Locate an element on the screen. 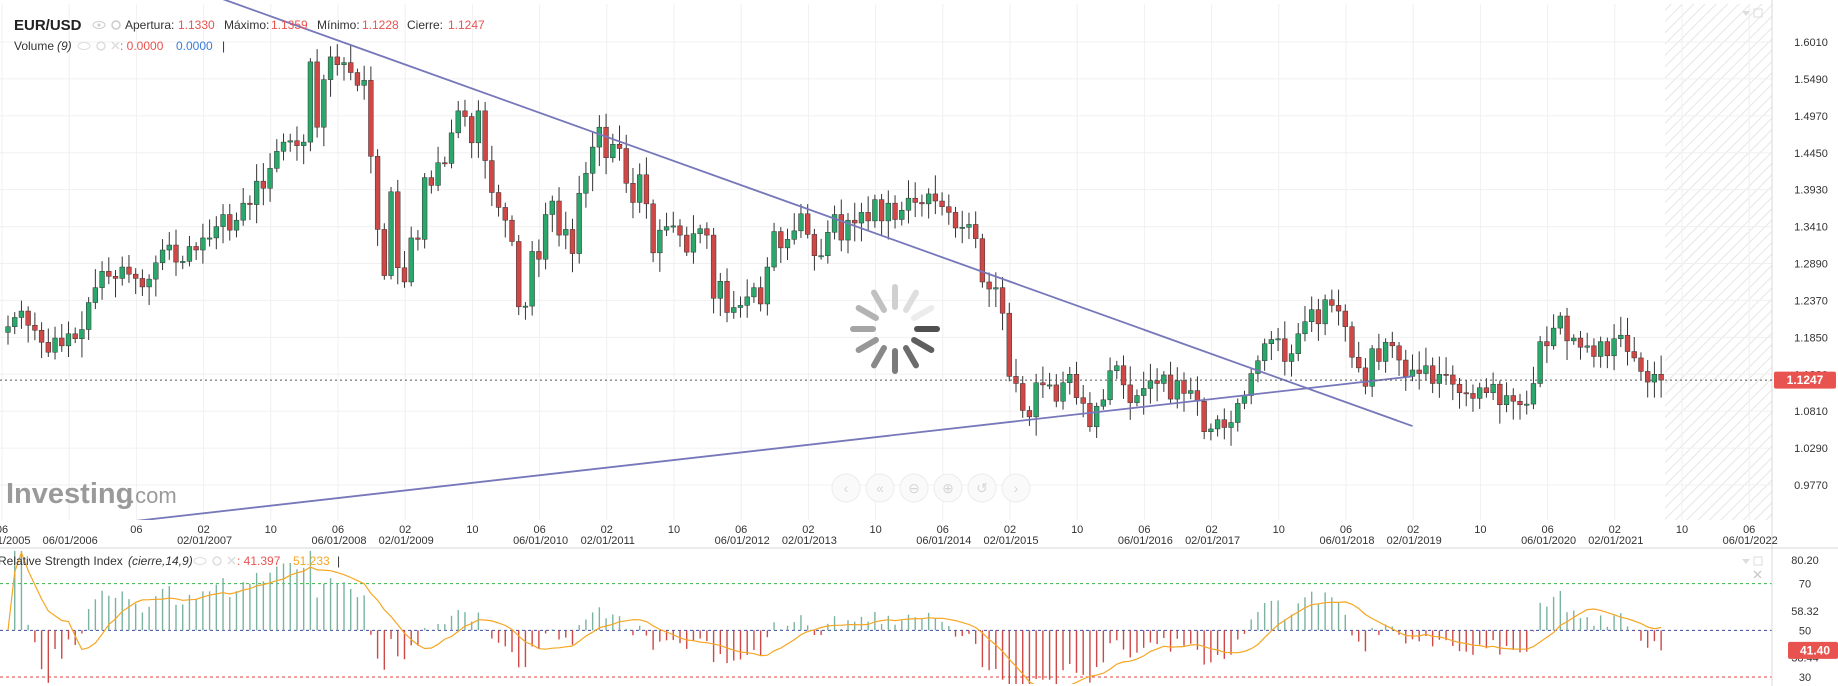  volume-settings-icon is located at coordinates (101, 46).